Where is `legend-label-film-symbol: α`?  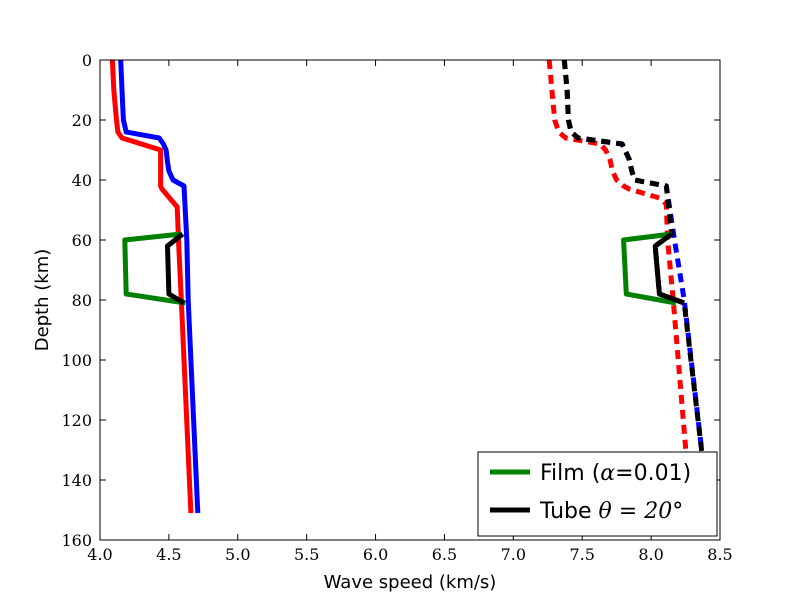
legend-label-film-symbol: α is located at coordinates (607, 473).